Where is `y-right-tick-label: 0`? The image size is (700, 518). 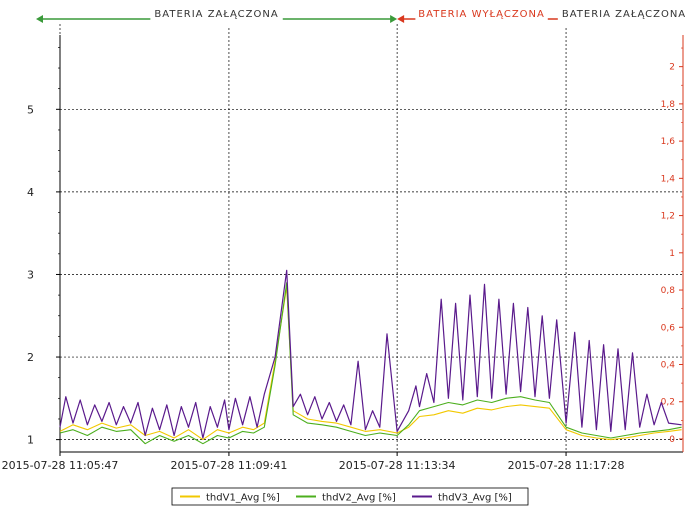 y-right-tick-label: 0 is located at coordinates (672, 440).